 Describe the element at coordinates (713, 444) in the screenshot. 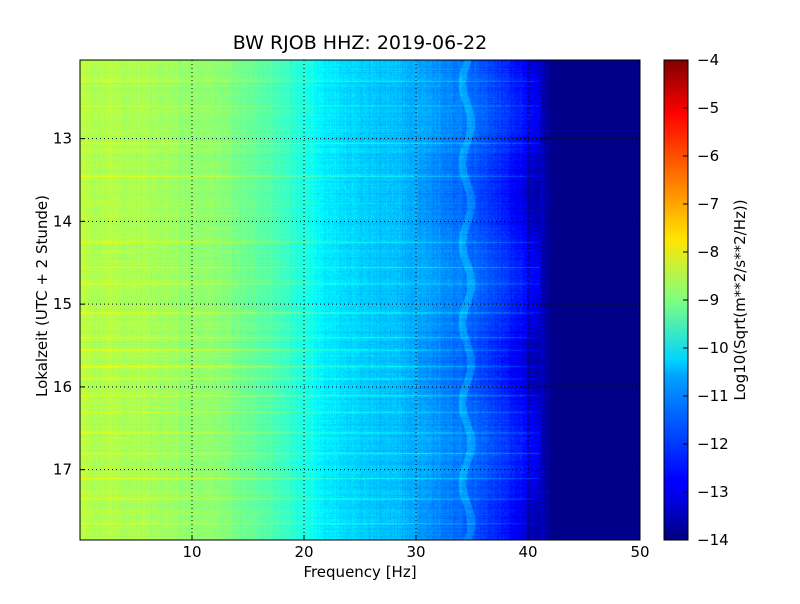

I see `colorbar-tick-label: −12` at that location.